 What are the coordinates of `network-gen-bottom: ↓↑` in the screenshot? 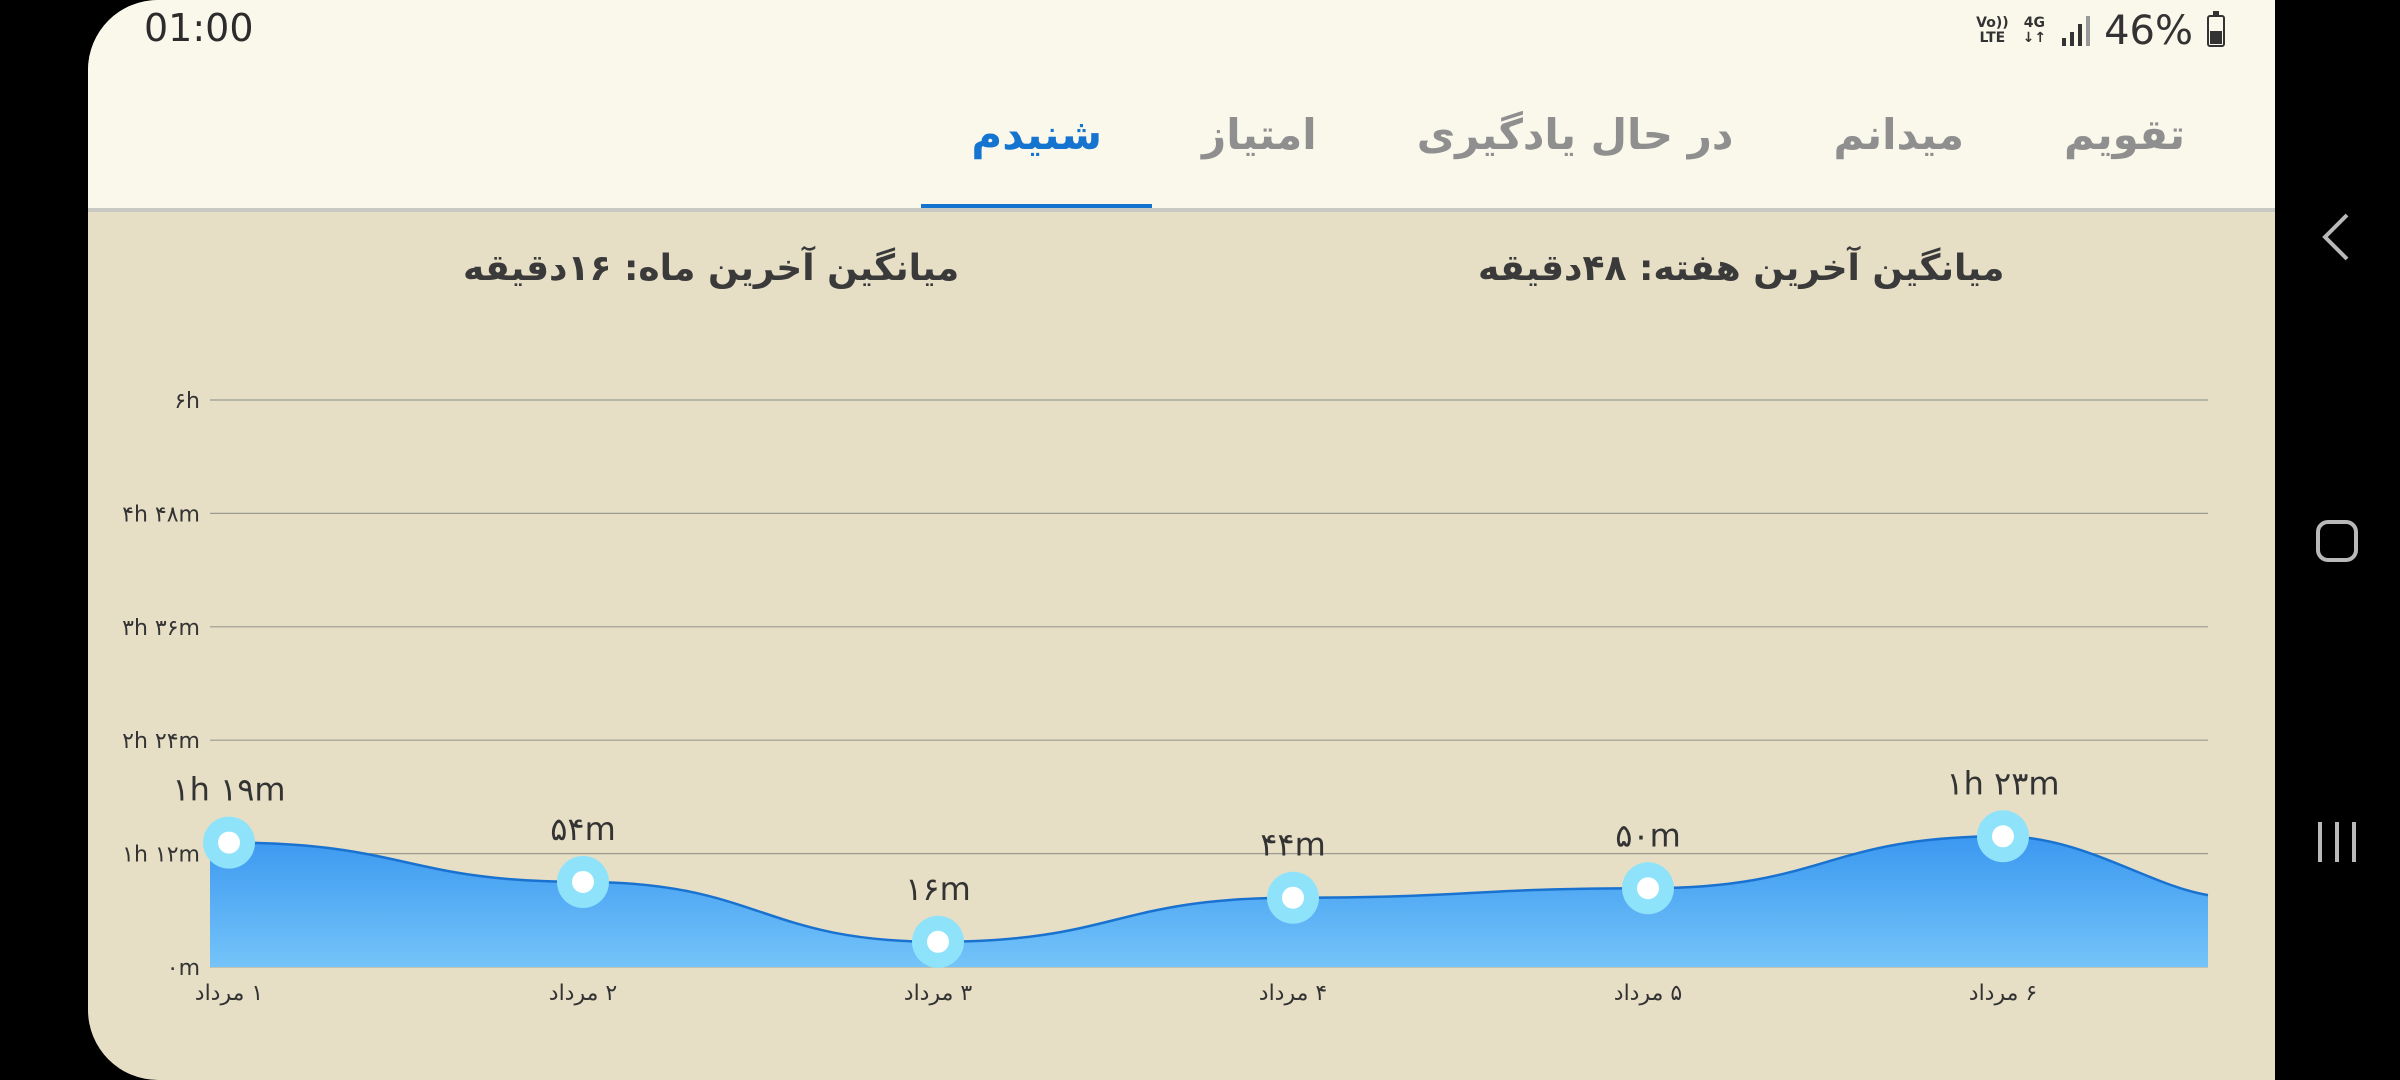 It's located at (2034, 38).